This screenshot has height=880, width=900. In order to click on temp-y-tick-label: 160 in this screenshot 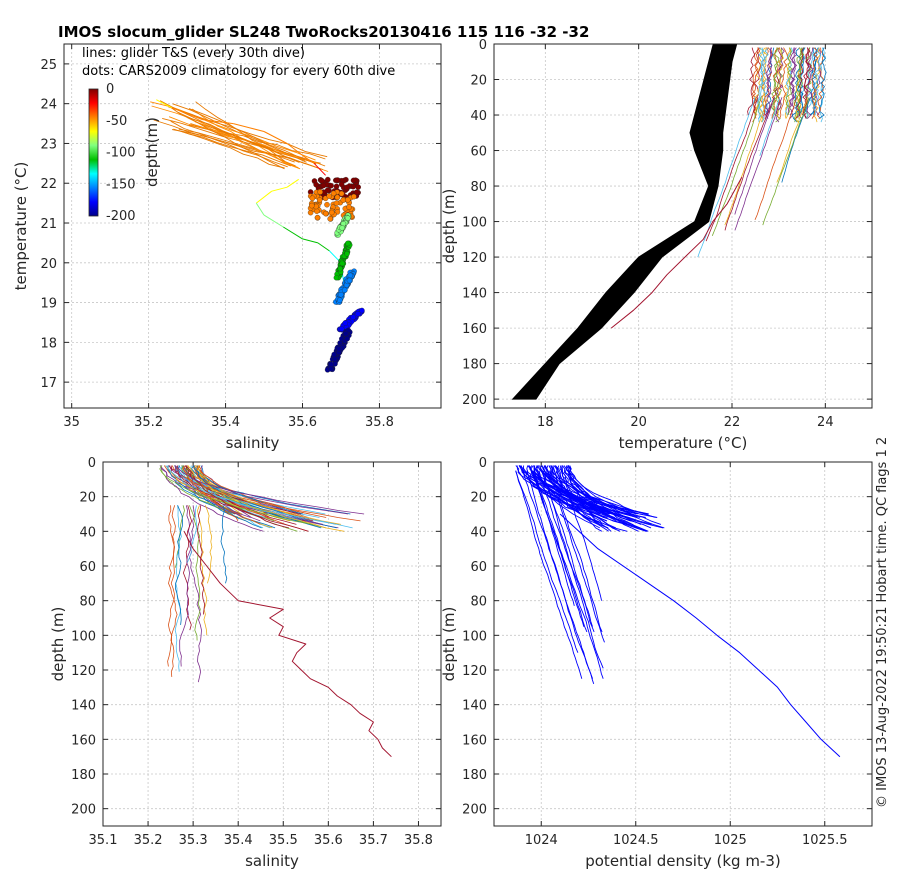, I will do `click(474, 329)`.